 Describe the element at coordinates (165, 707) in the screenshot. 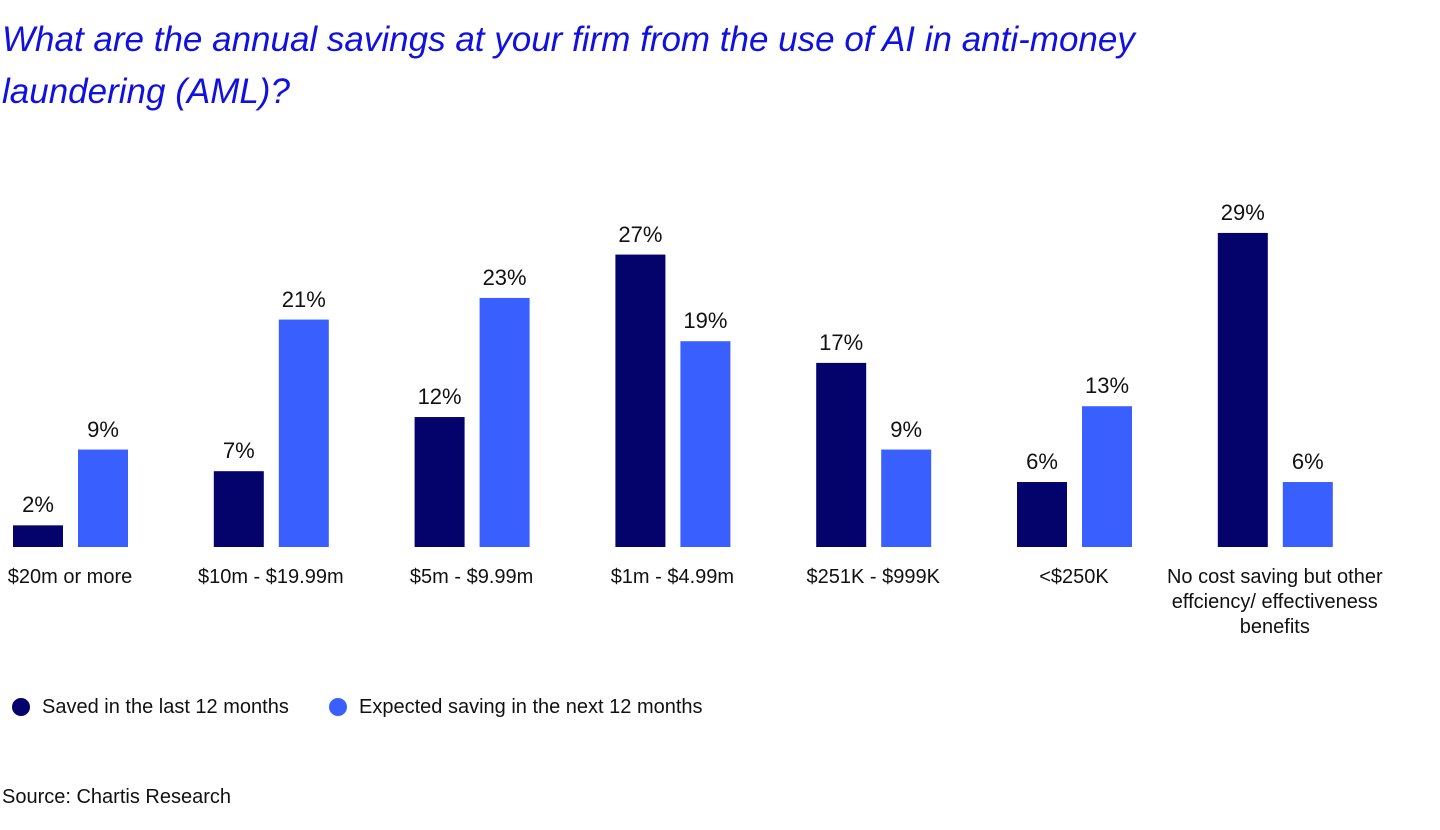

I see `legend-label: Saved in the last 12 months` at that location.